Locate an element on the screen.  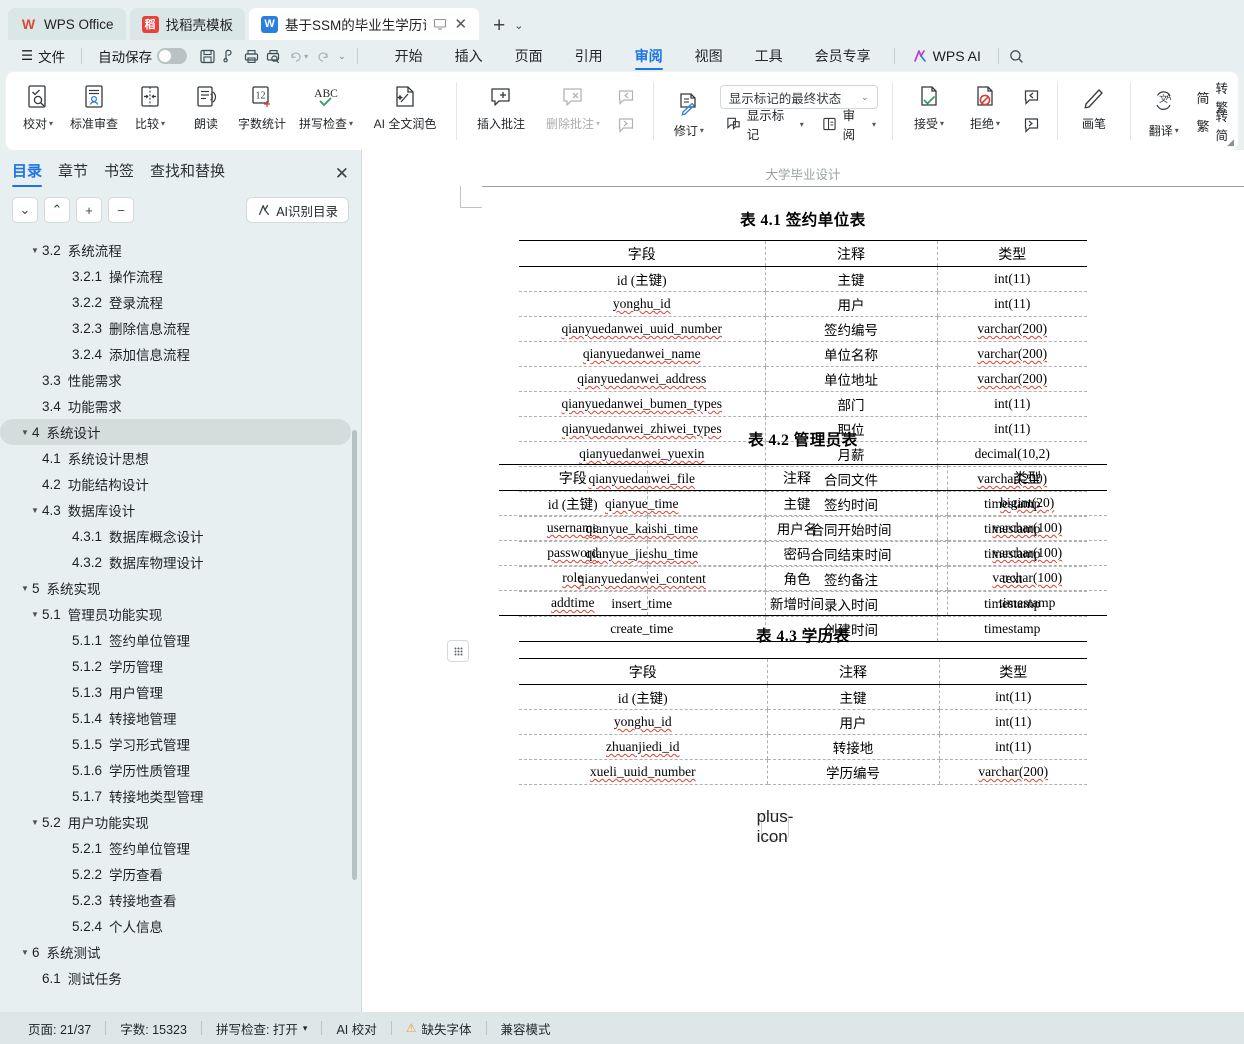
compare-button: 比较 ▾ is located at coordinates (150, 111).